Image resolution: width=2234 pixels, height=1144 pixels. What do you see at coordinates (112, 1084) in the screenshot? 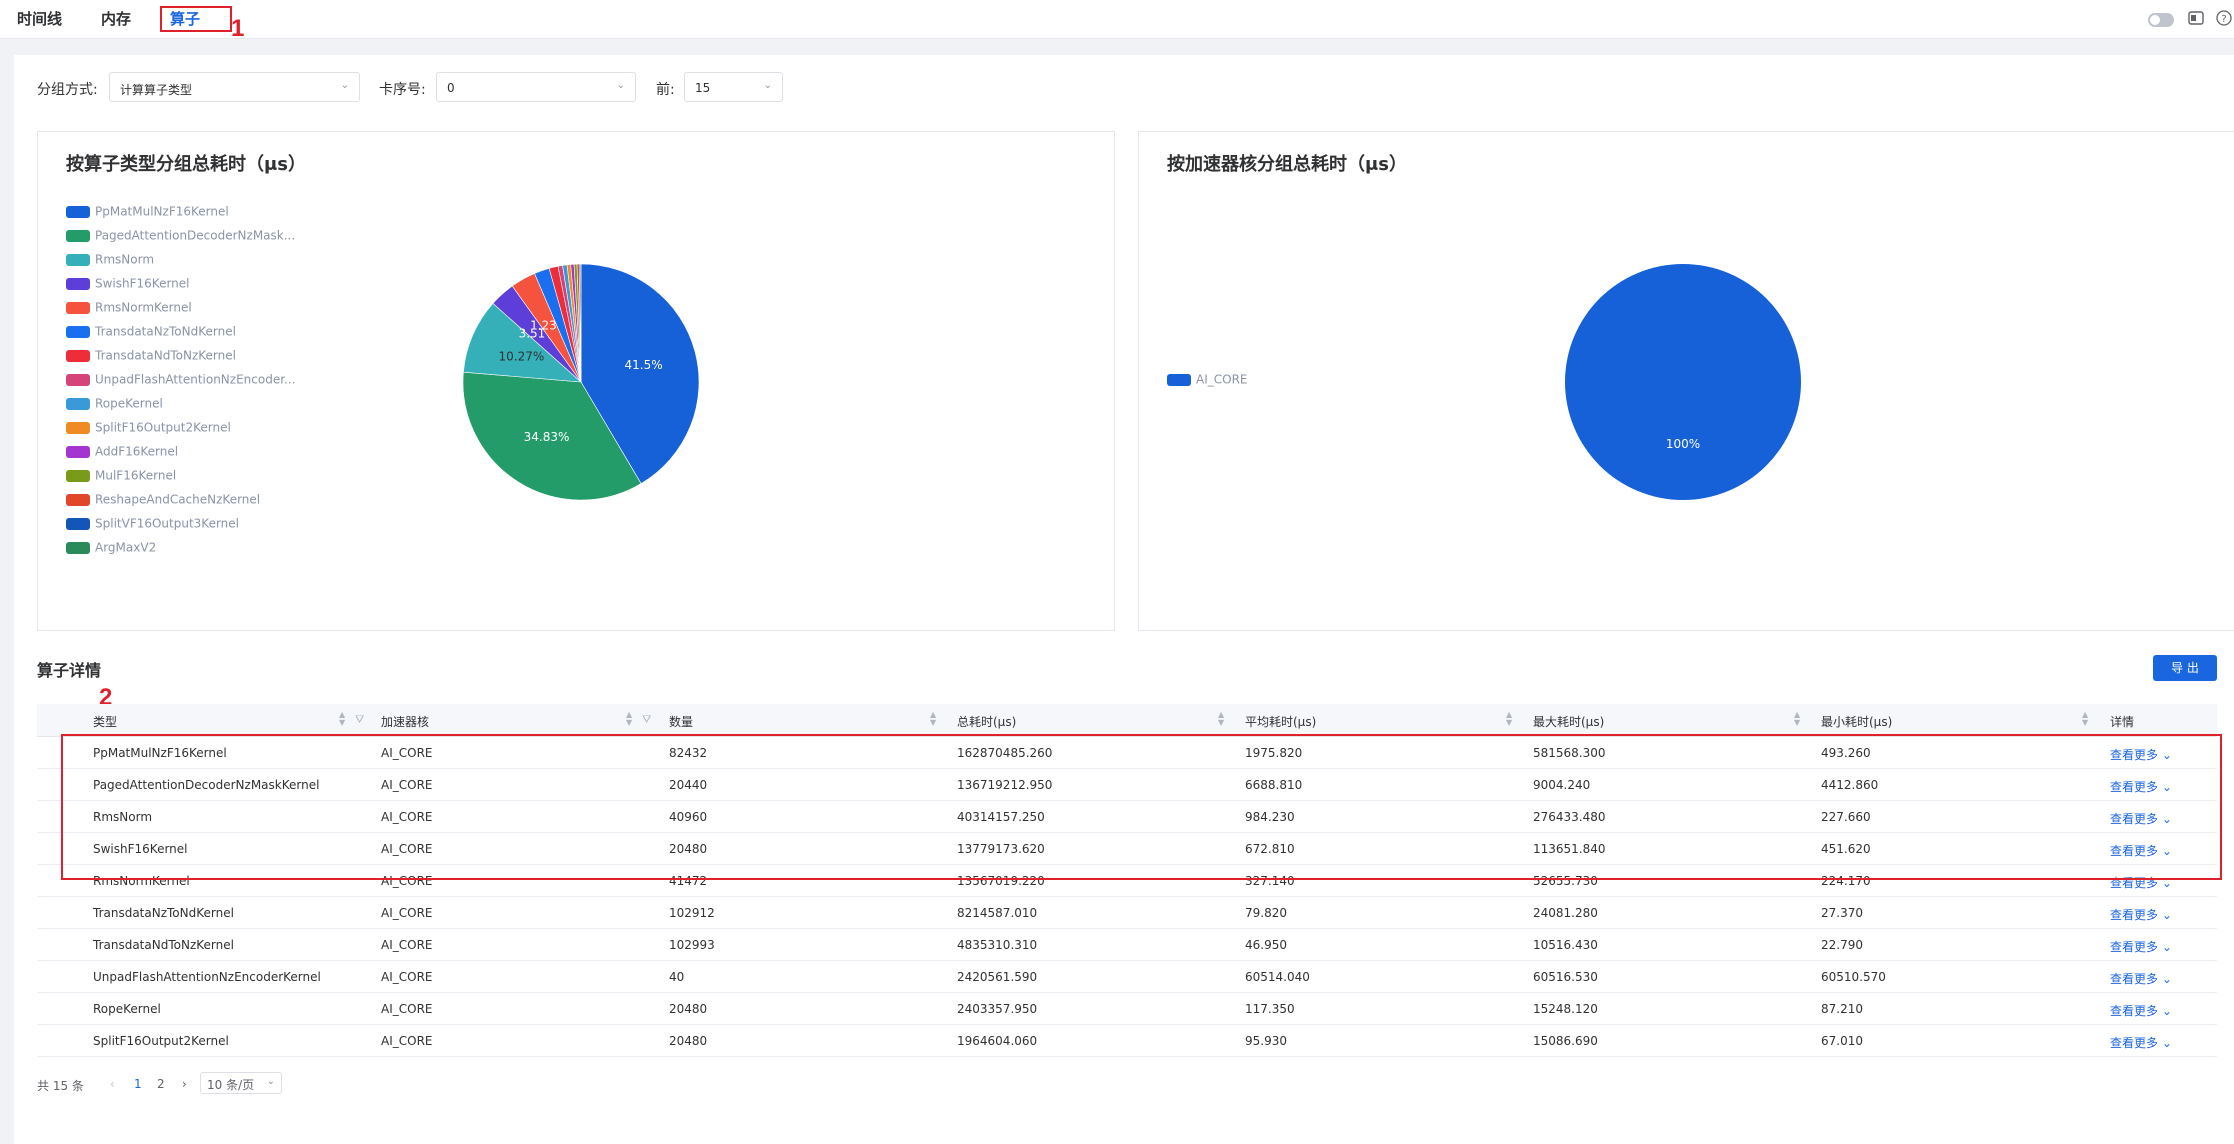
I see `prev-page-icon: ‹` at bounding box center [112, 1084].